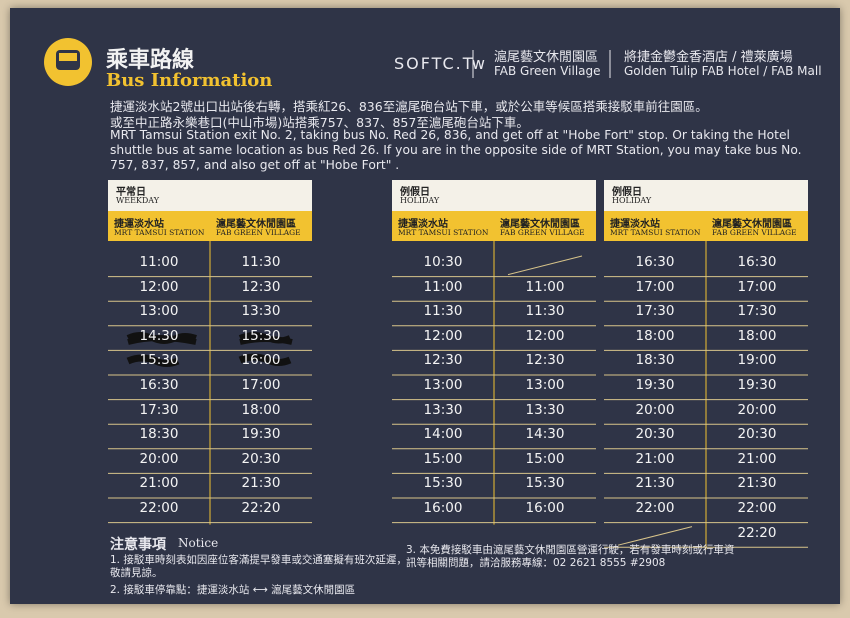  I want to click on time: 18:30, so click(159, 434).